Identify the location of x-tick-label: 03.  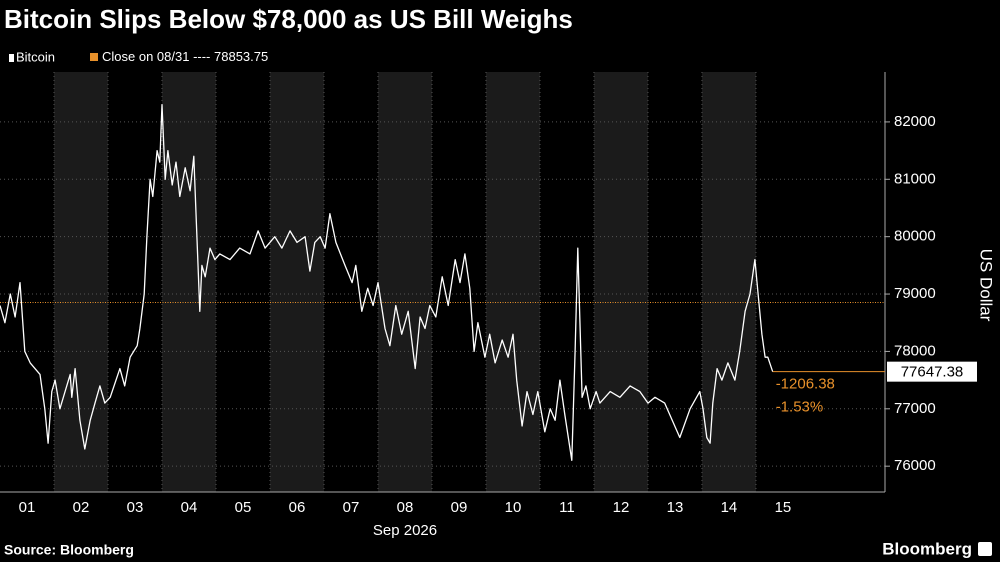
(135, 507).